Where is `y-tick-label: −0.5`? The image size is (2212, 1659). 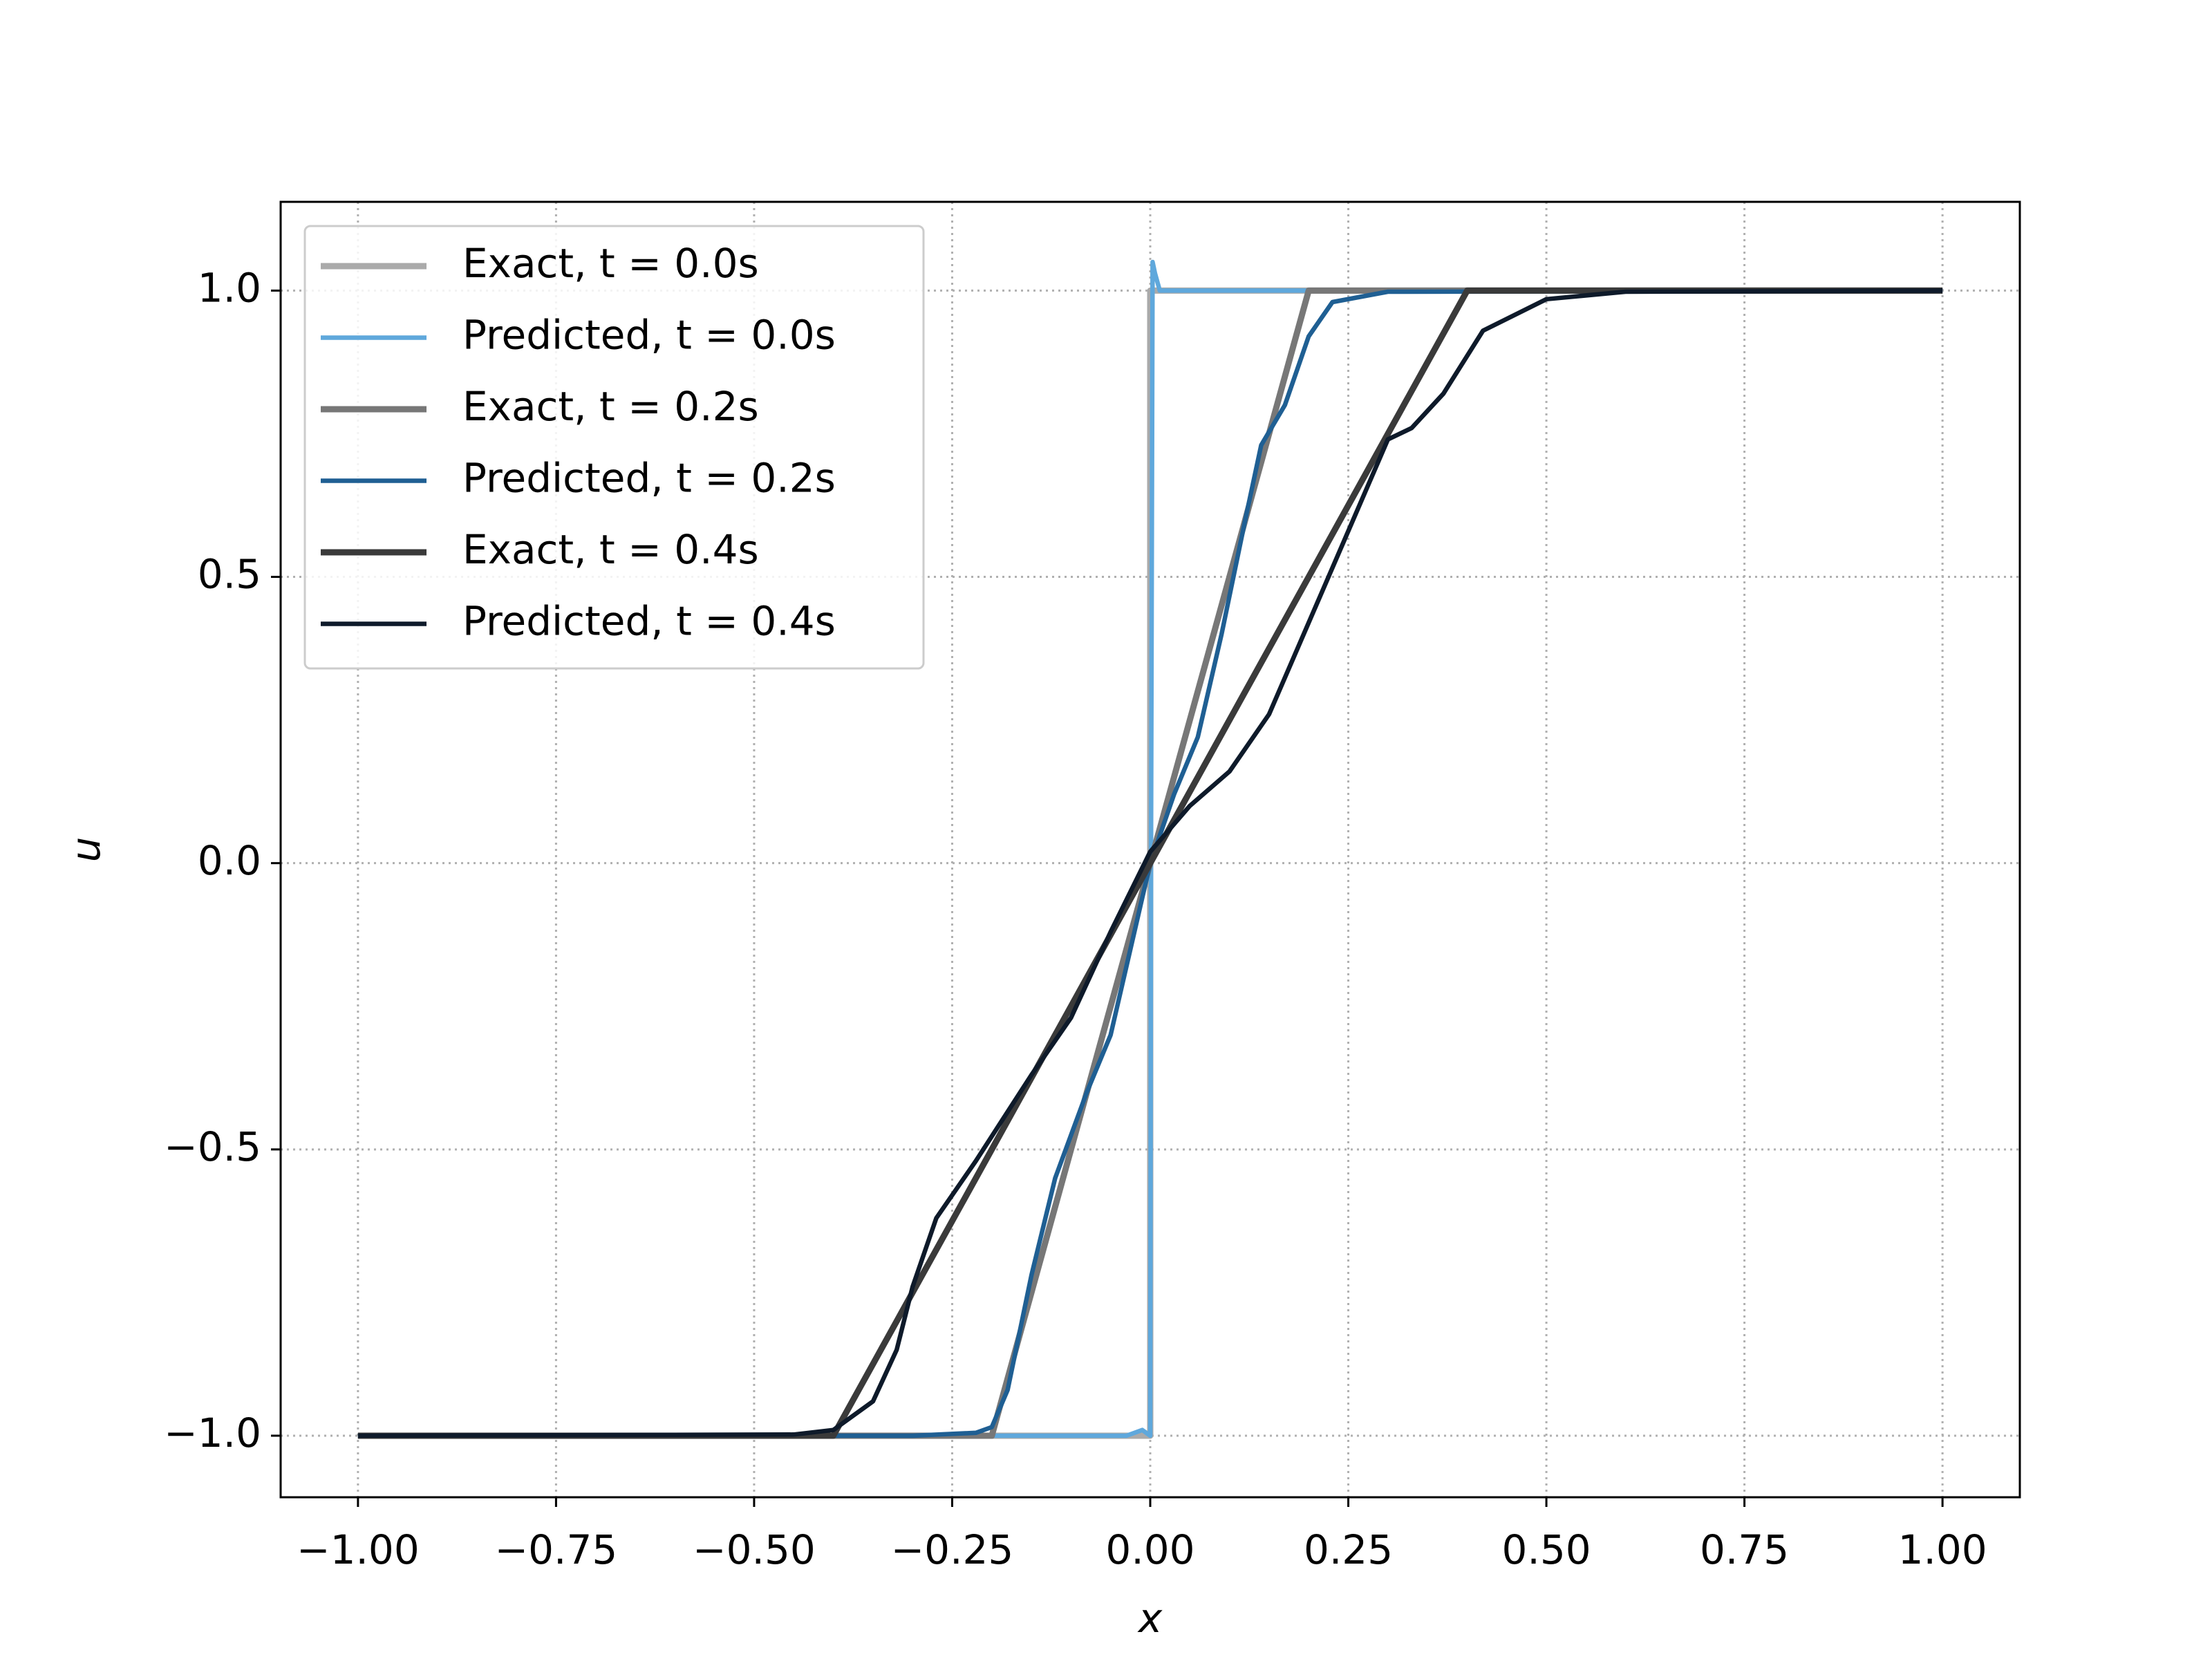 y-tick-label: −0.5 is located at coordinates (212, 1146).